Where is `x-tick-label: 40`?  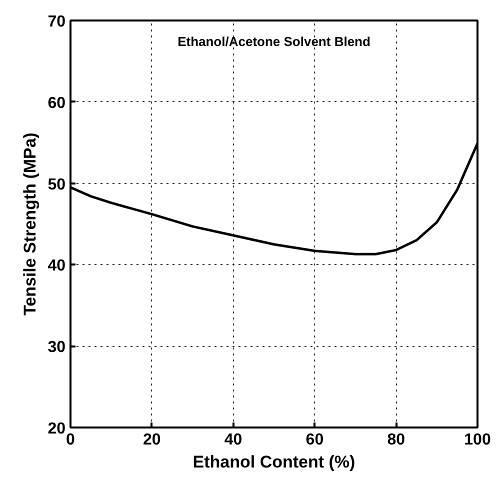
x-tick-label: 40 is located at coordinates (233, 440).